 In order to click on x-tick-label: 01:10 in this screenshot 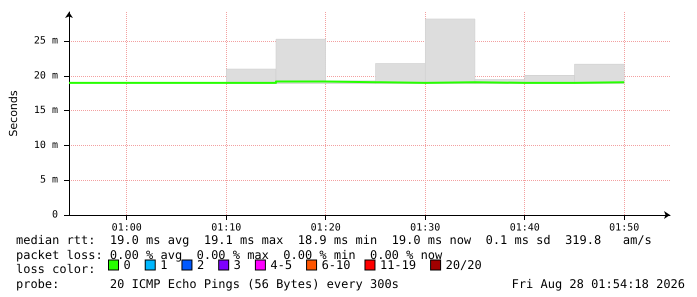, I will do `click(226, 228)`.